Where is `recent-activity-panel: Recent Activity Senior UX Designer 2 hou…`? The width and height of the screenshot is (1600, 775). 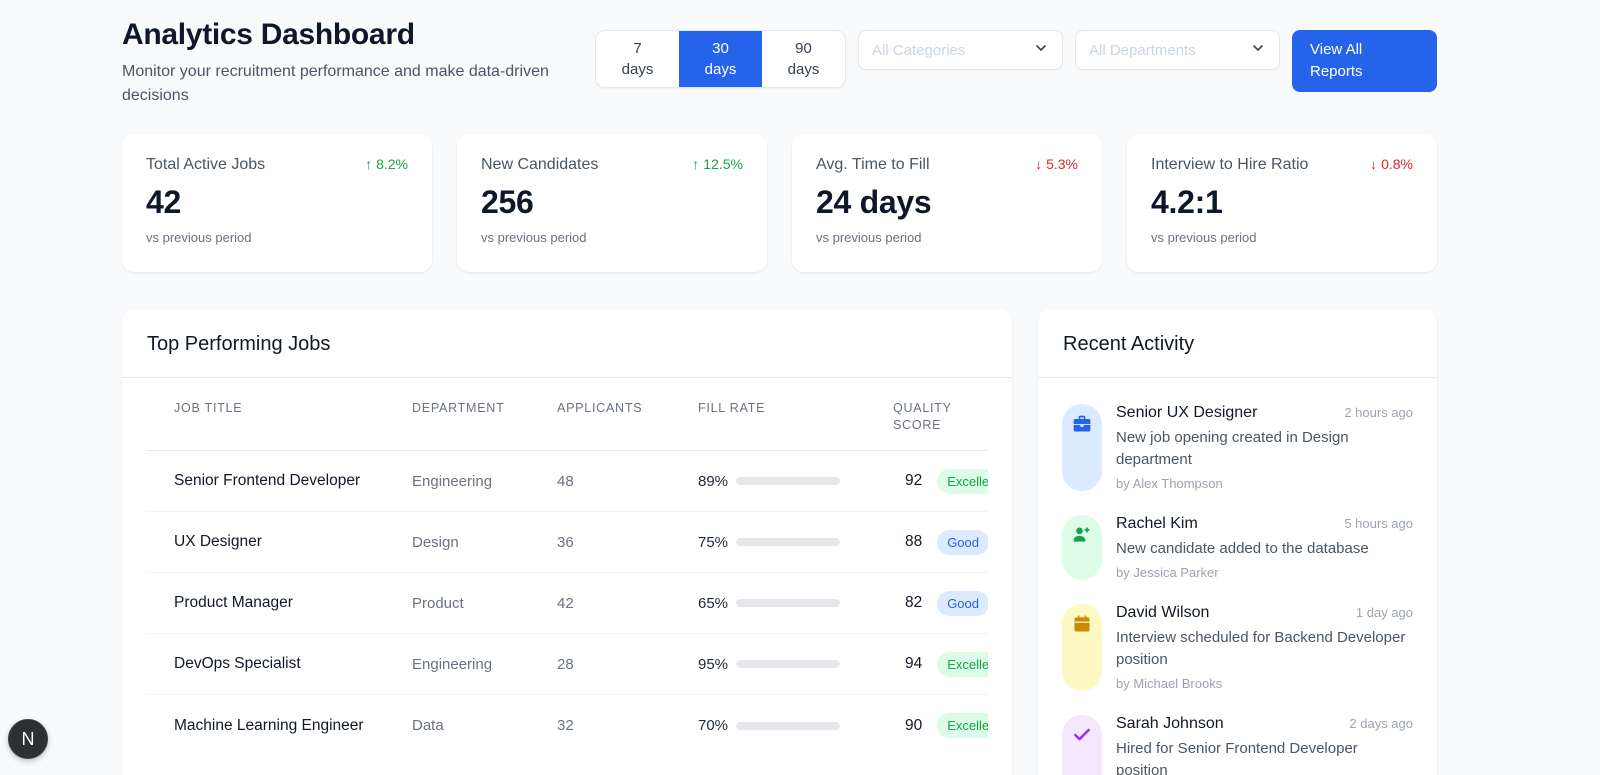 recent-activity-panel: Recent Activity Senior UX Designer 2 hou… is located at coordinates (1237, 542).